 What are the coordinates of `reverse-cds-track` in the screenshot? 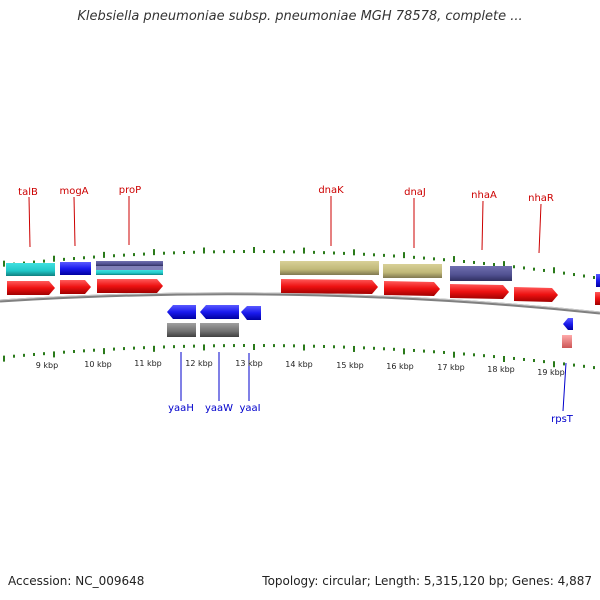 It's located at (370, 317).